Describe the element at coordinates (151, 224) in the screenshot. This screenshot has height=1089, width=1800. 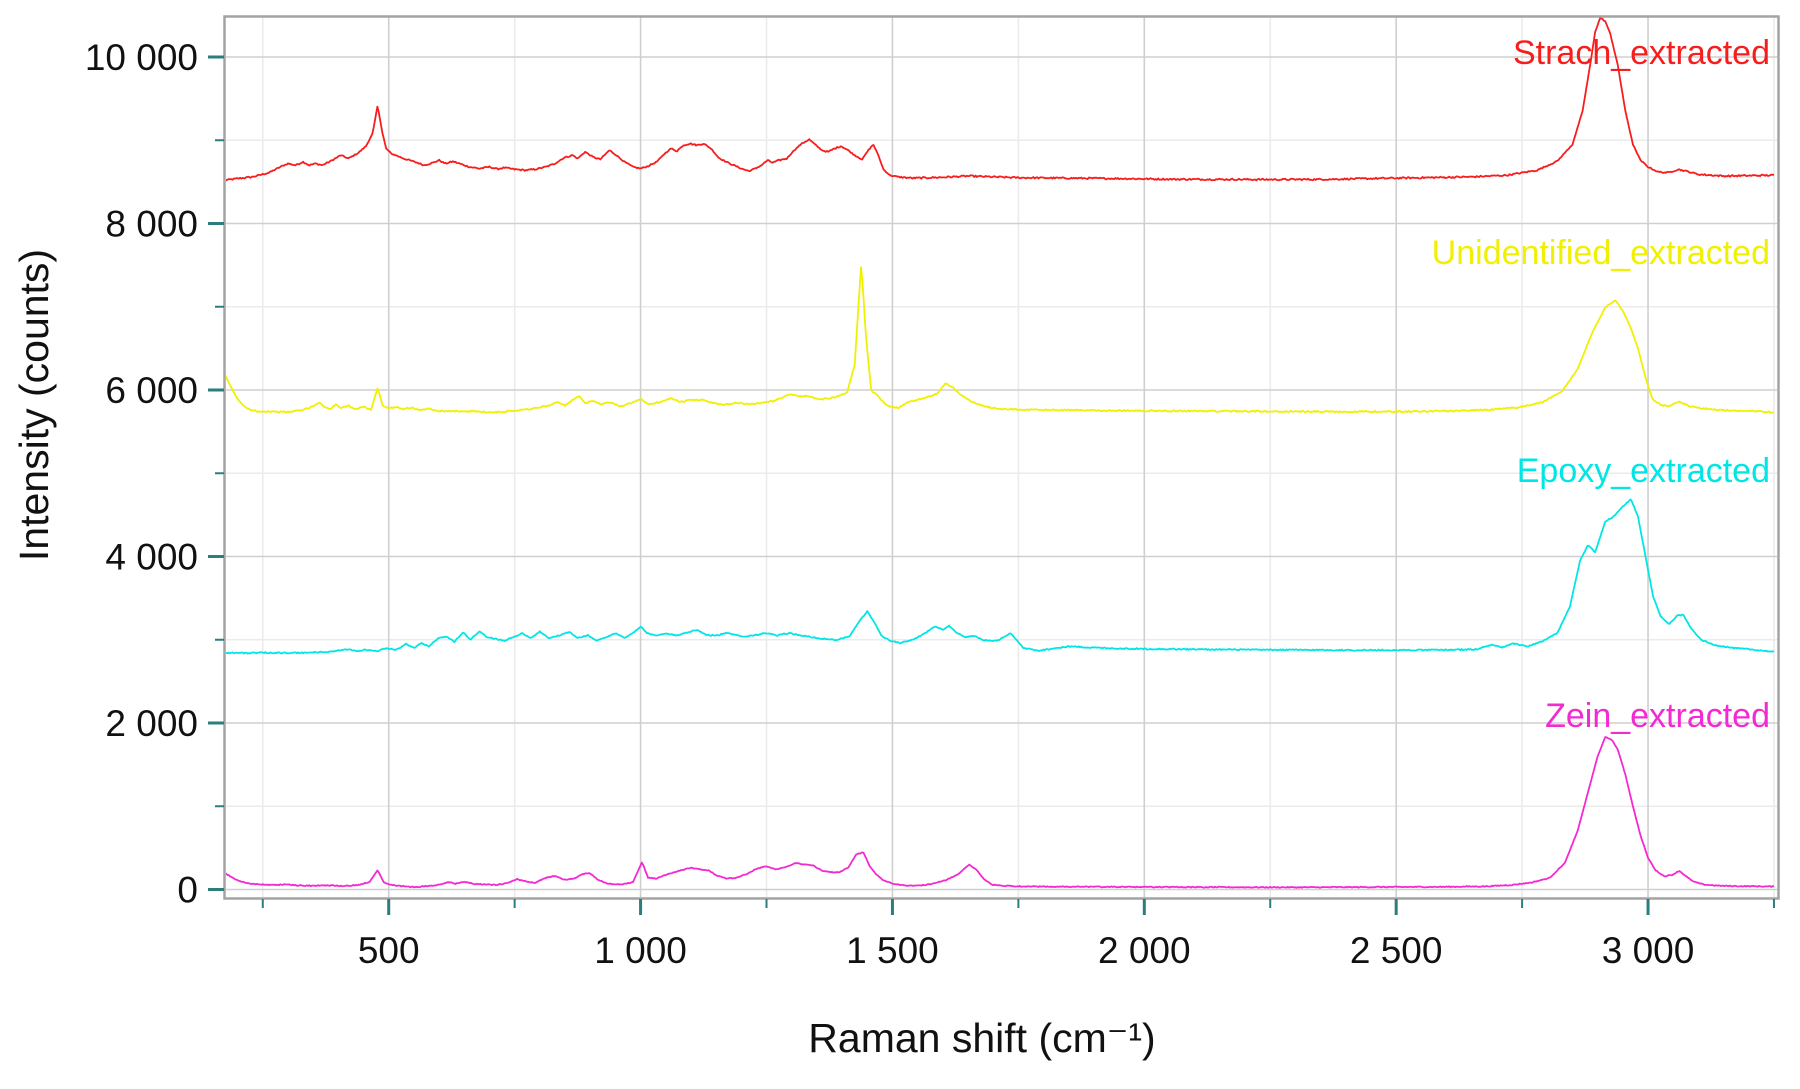
I see `y-tick-label: 8 000` at that location.